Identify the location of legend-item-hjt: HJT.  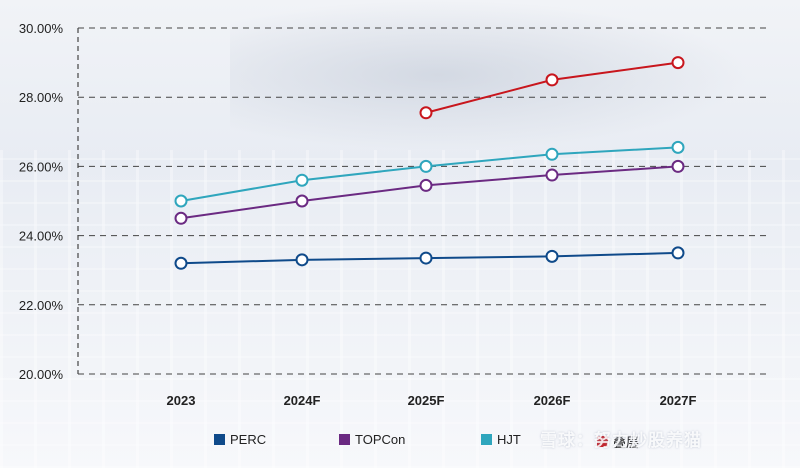
(501, 439).